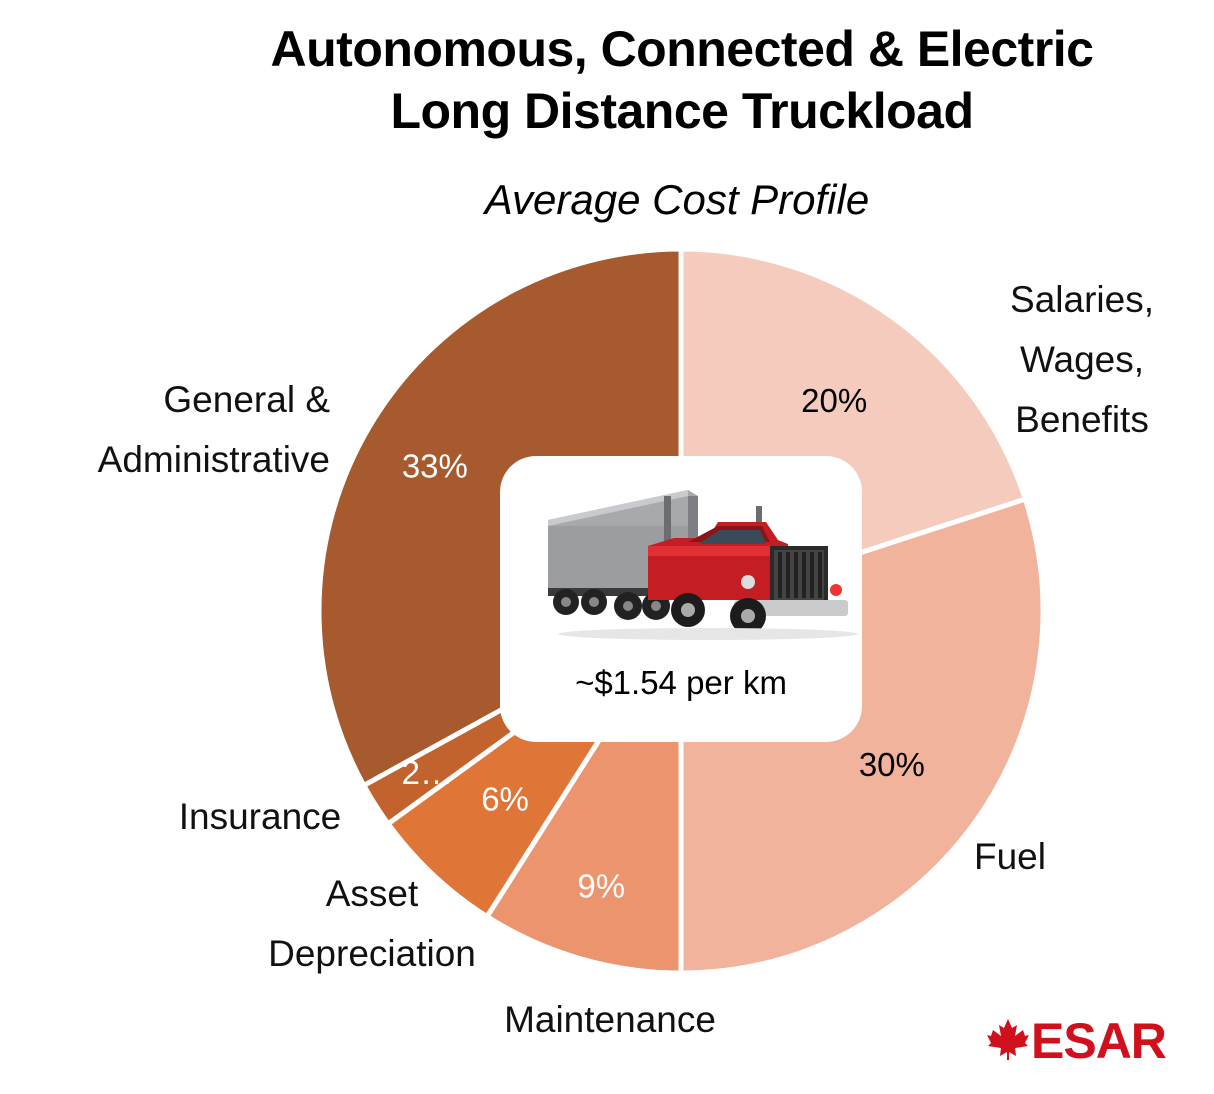  Describe the element at coordinates (505, 798) in the screenshot. I see `pie-value-label-3: 6%` at that location.